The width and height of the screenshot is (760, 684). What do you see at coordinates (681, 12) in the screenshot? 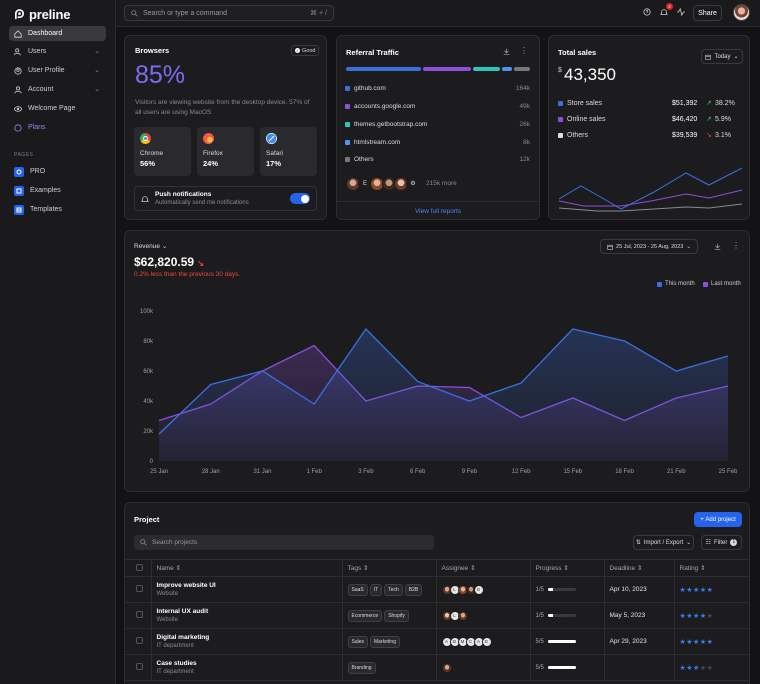
I see `activity-icon` at bounding box center [681, 12].